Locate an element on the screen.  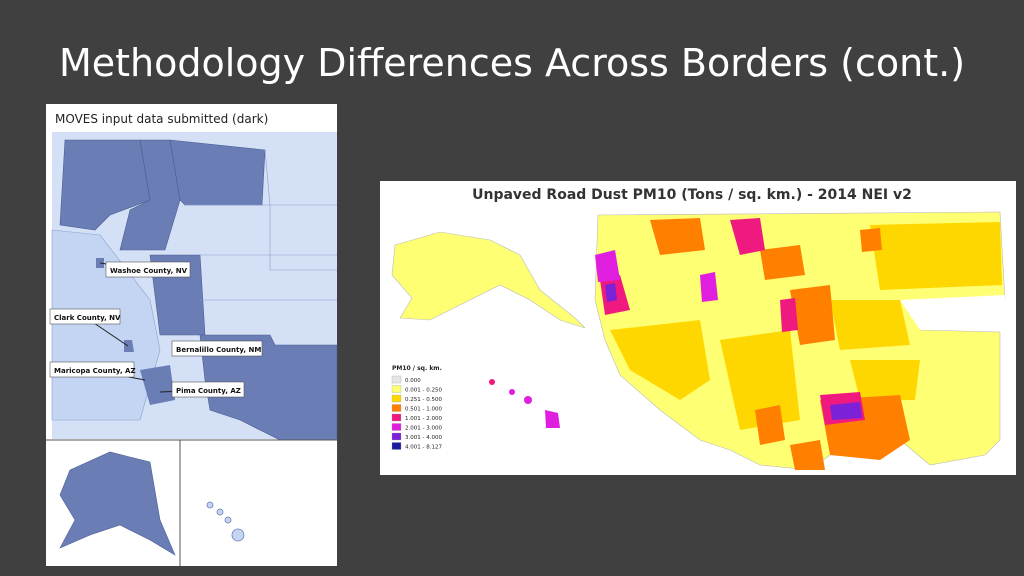
blank is located at coordinates (952, 312).